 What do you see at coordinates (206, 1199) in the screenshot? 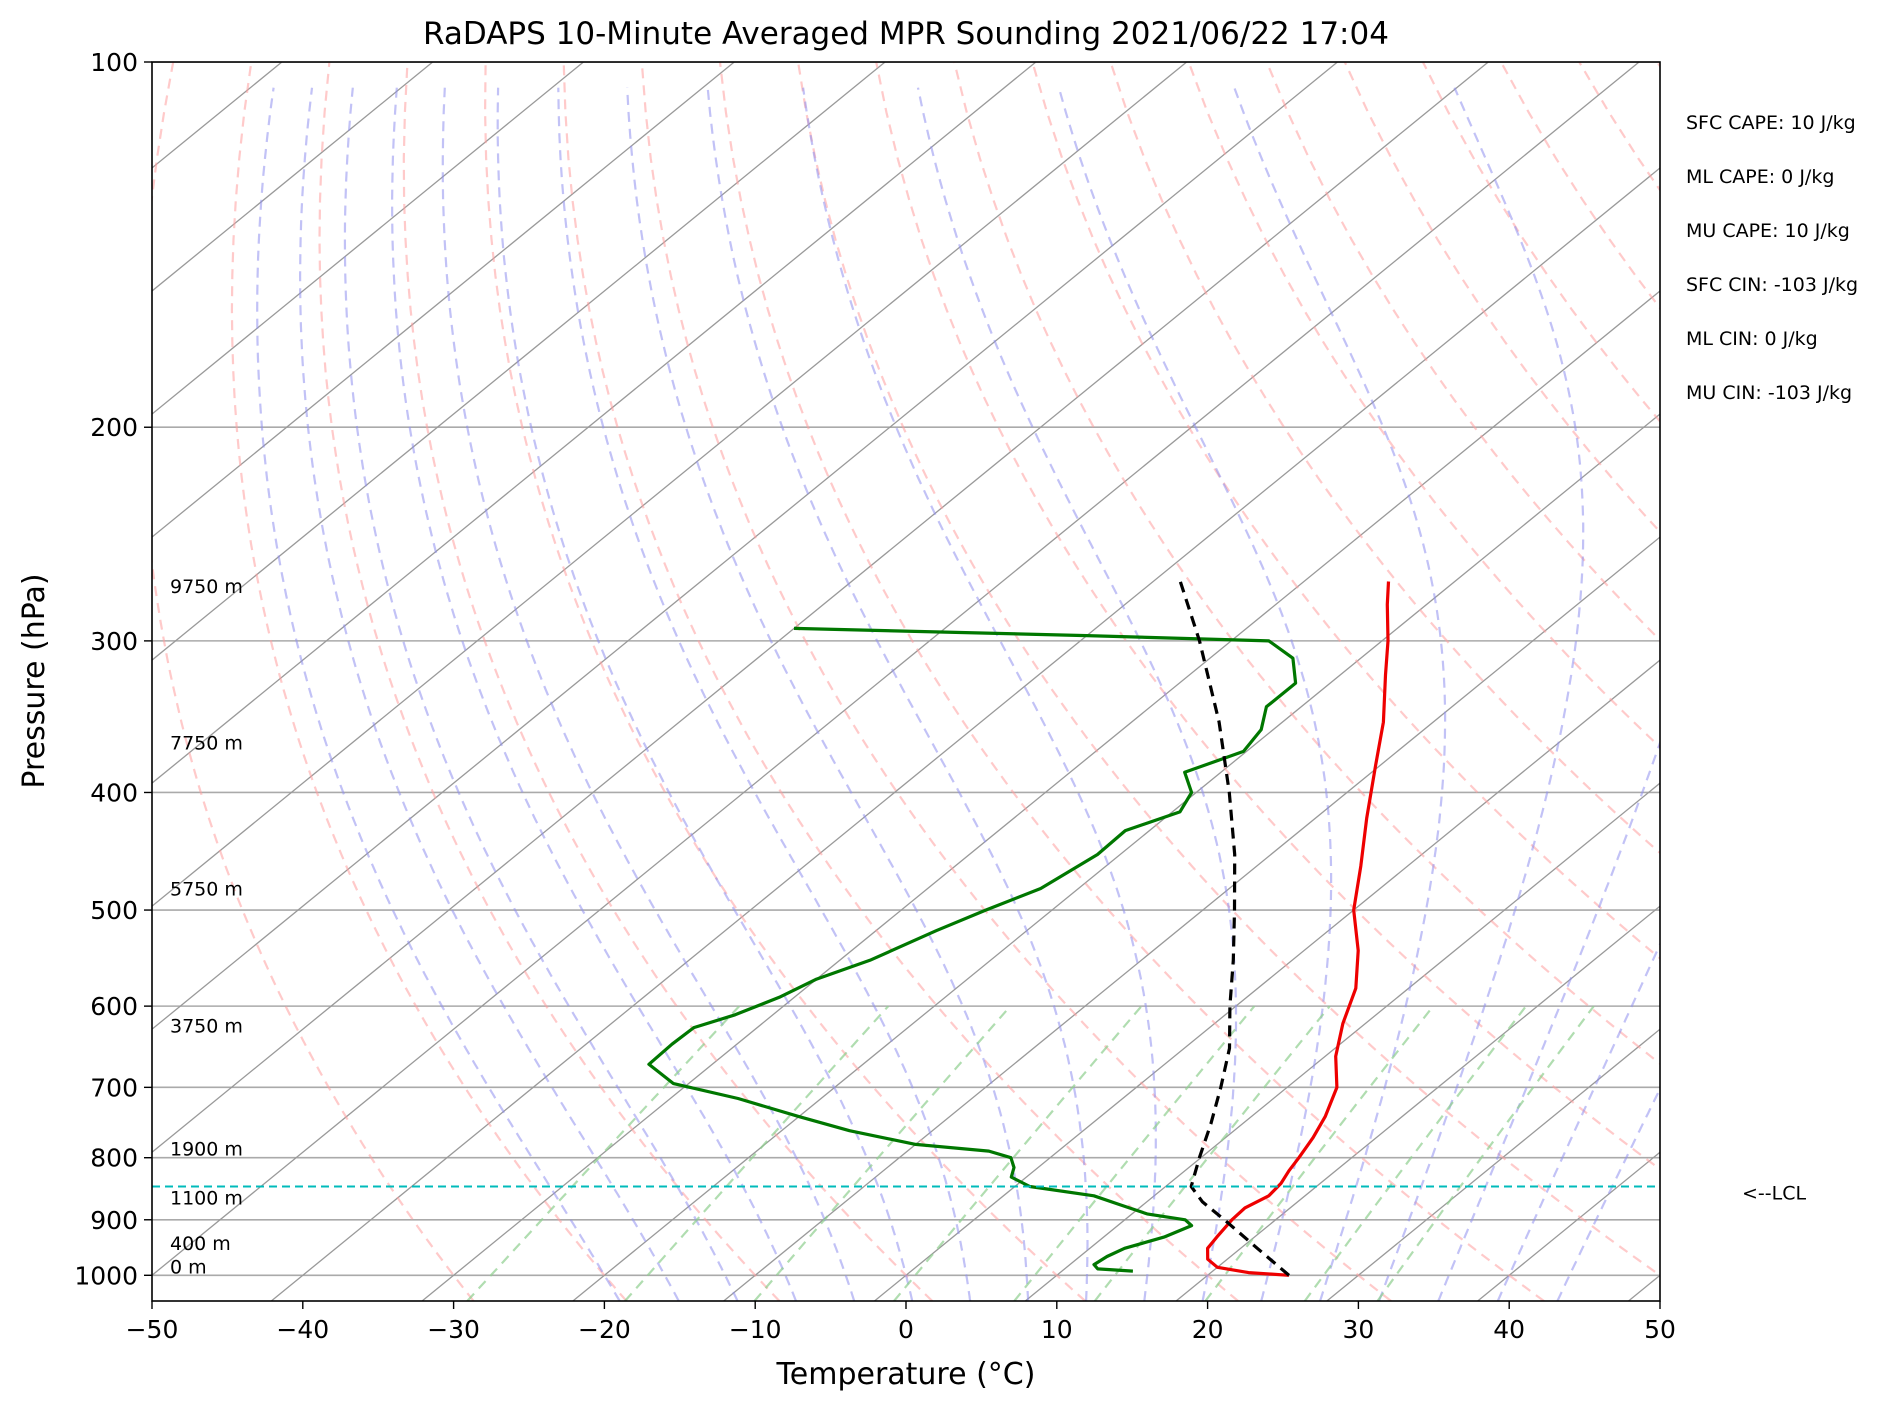
I see `height-label: 1100 m` at bounding box center [206, 1199].